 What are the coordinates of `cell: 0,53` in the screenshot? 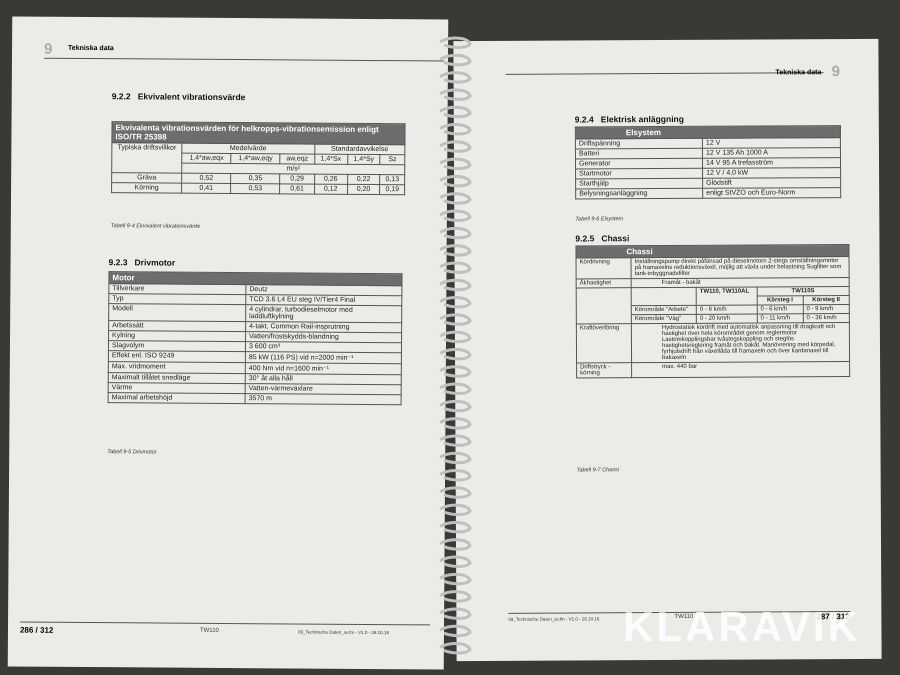 It's located at (255, 188).